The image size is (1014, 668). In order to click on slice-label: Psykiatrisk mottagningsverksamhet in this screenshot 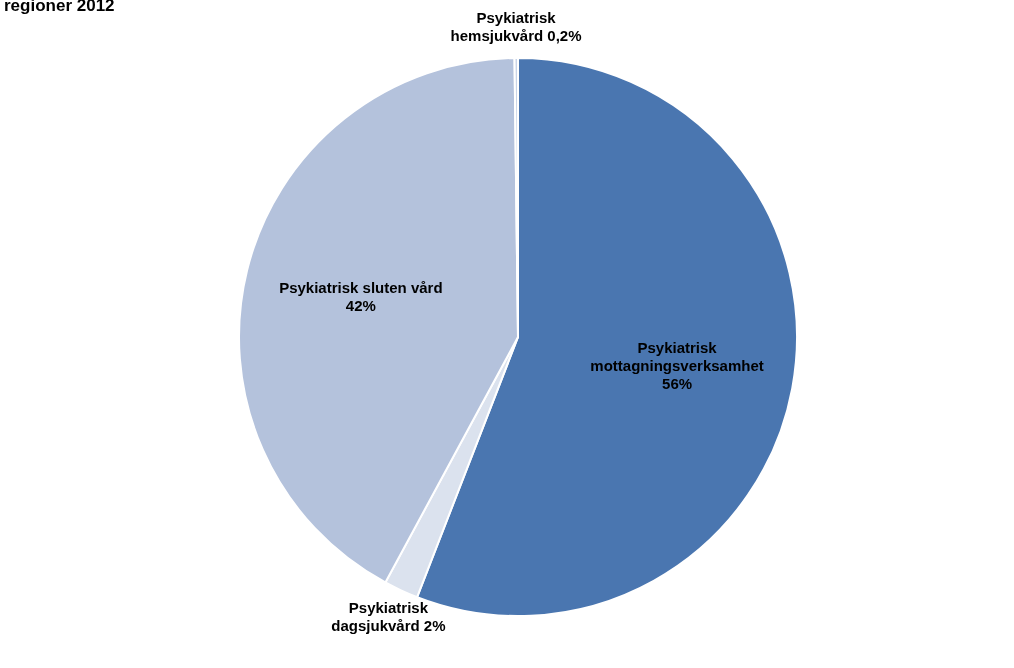, I will do `click(677, 356)`.